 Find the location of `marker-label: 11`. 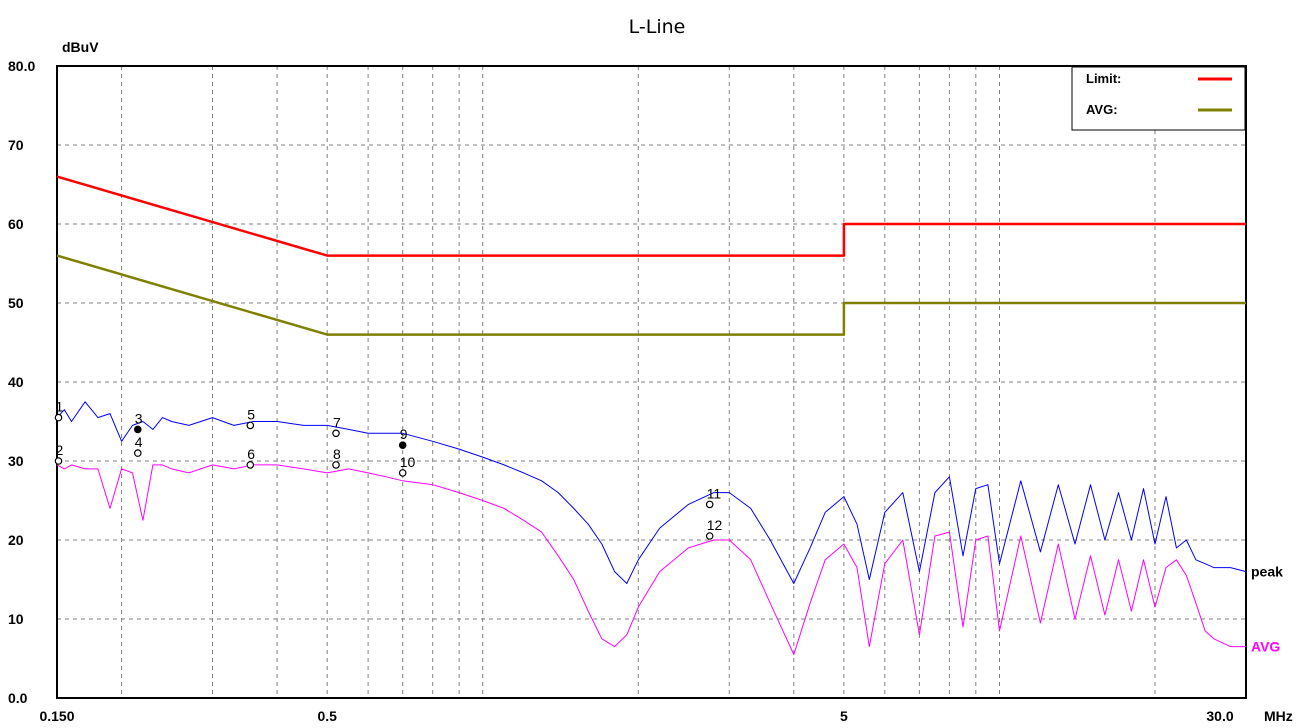

marker-label: 11 is located at coordinates (714, 493).